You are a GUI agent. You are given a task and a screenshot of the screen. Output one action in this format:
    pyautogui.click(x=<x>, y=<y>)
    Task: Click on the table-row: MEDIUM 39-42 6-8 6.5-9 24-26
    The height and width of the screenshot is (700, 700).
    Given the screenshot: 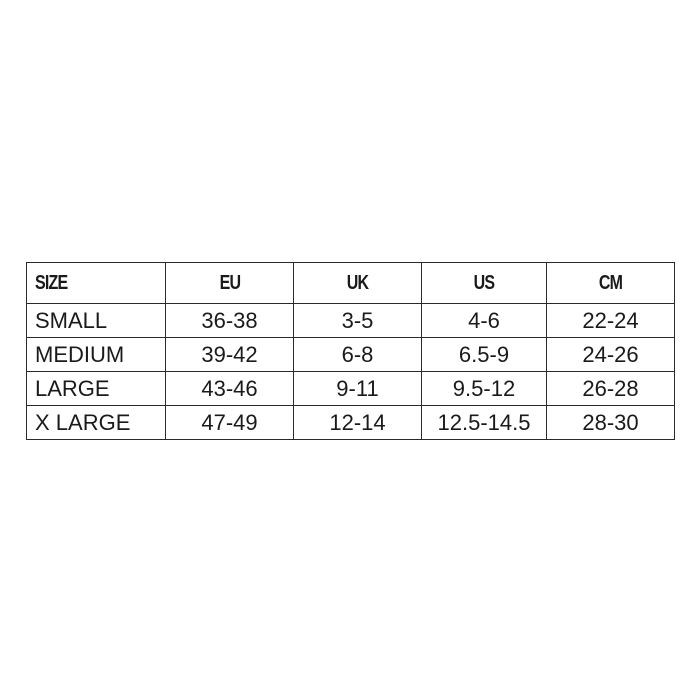 What is the action you would take?
    pyautogui.click(x=350, y=354)
    